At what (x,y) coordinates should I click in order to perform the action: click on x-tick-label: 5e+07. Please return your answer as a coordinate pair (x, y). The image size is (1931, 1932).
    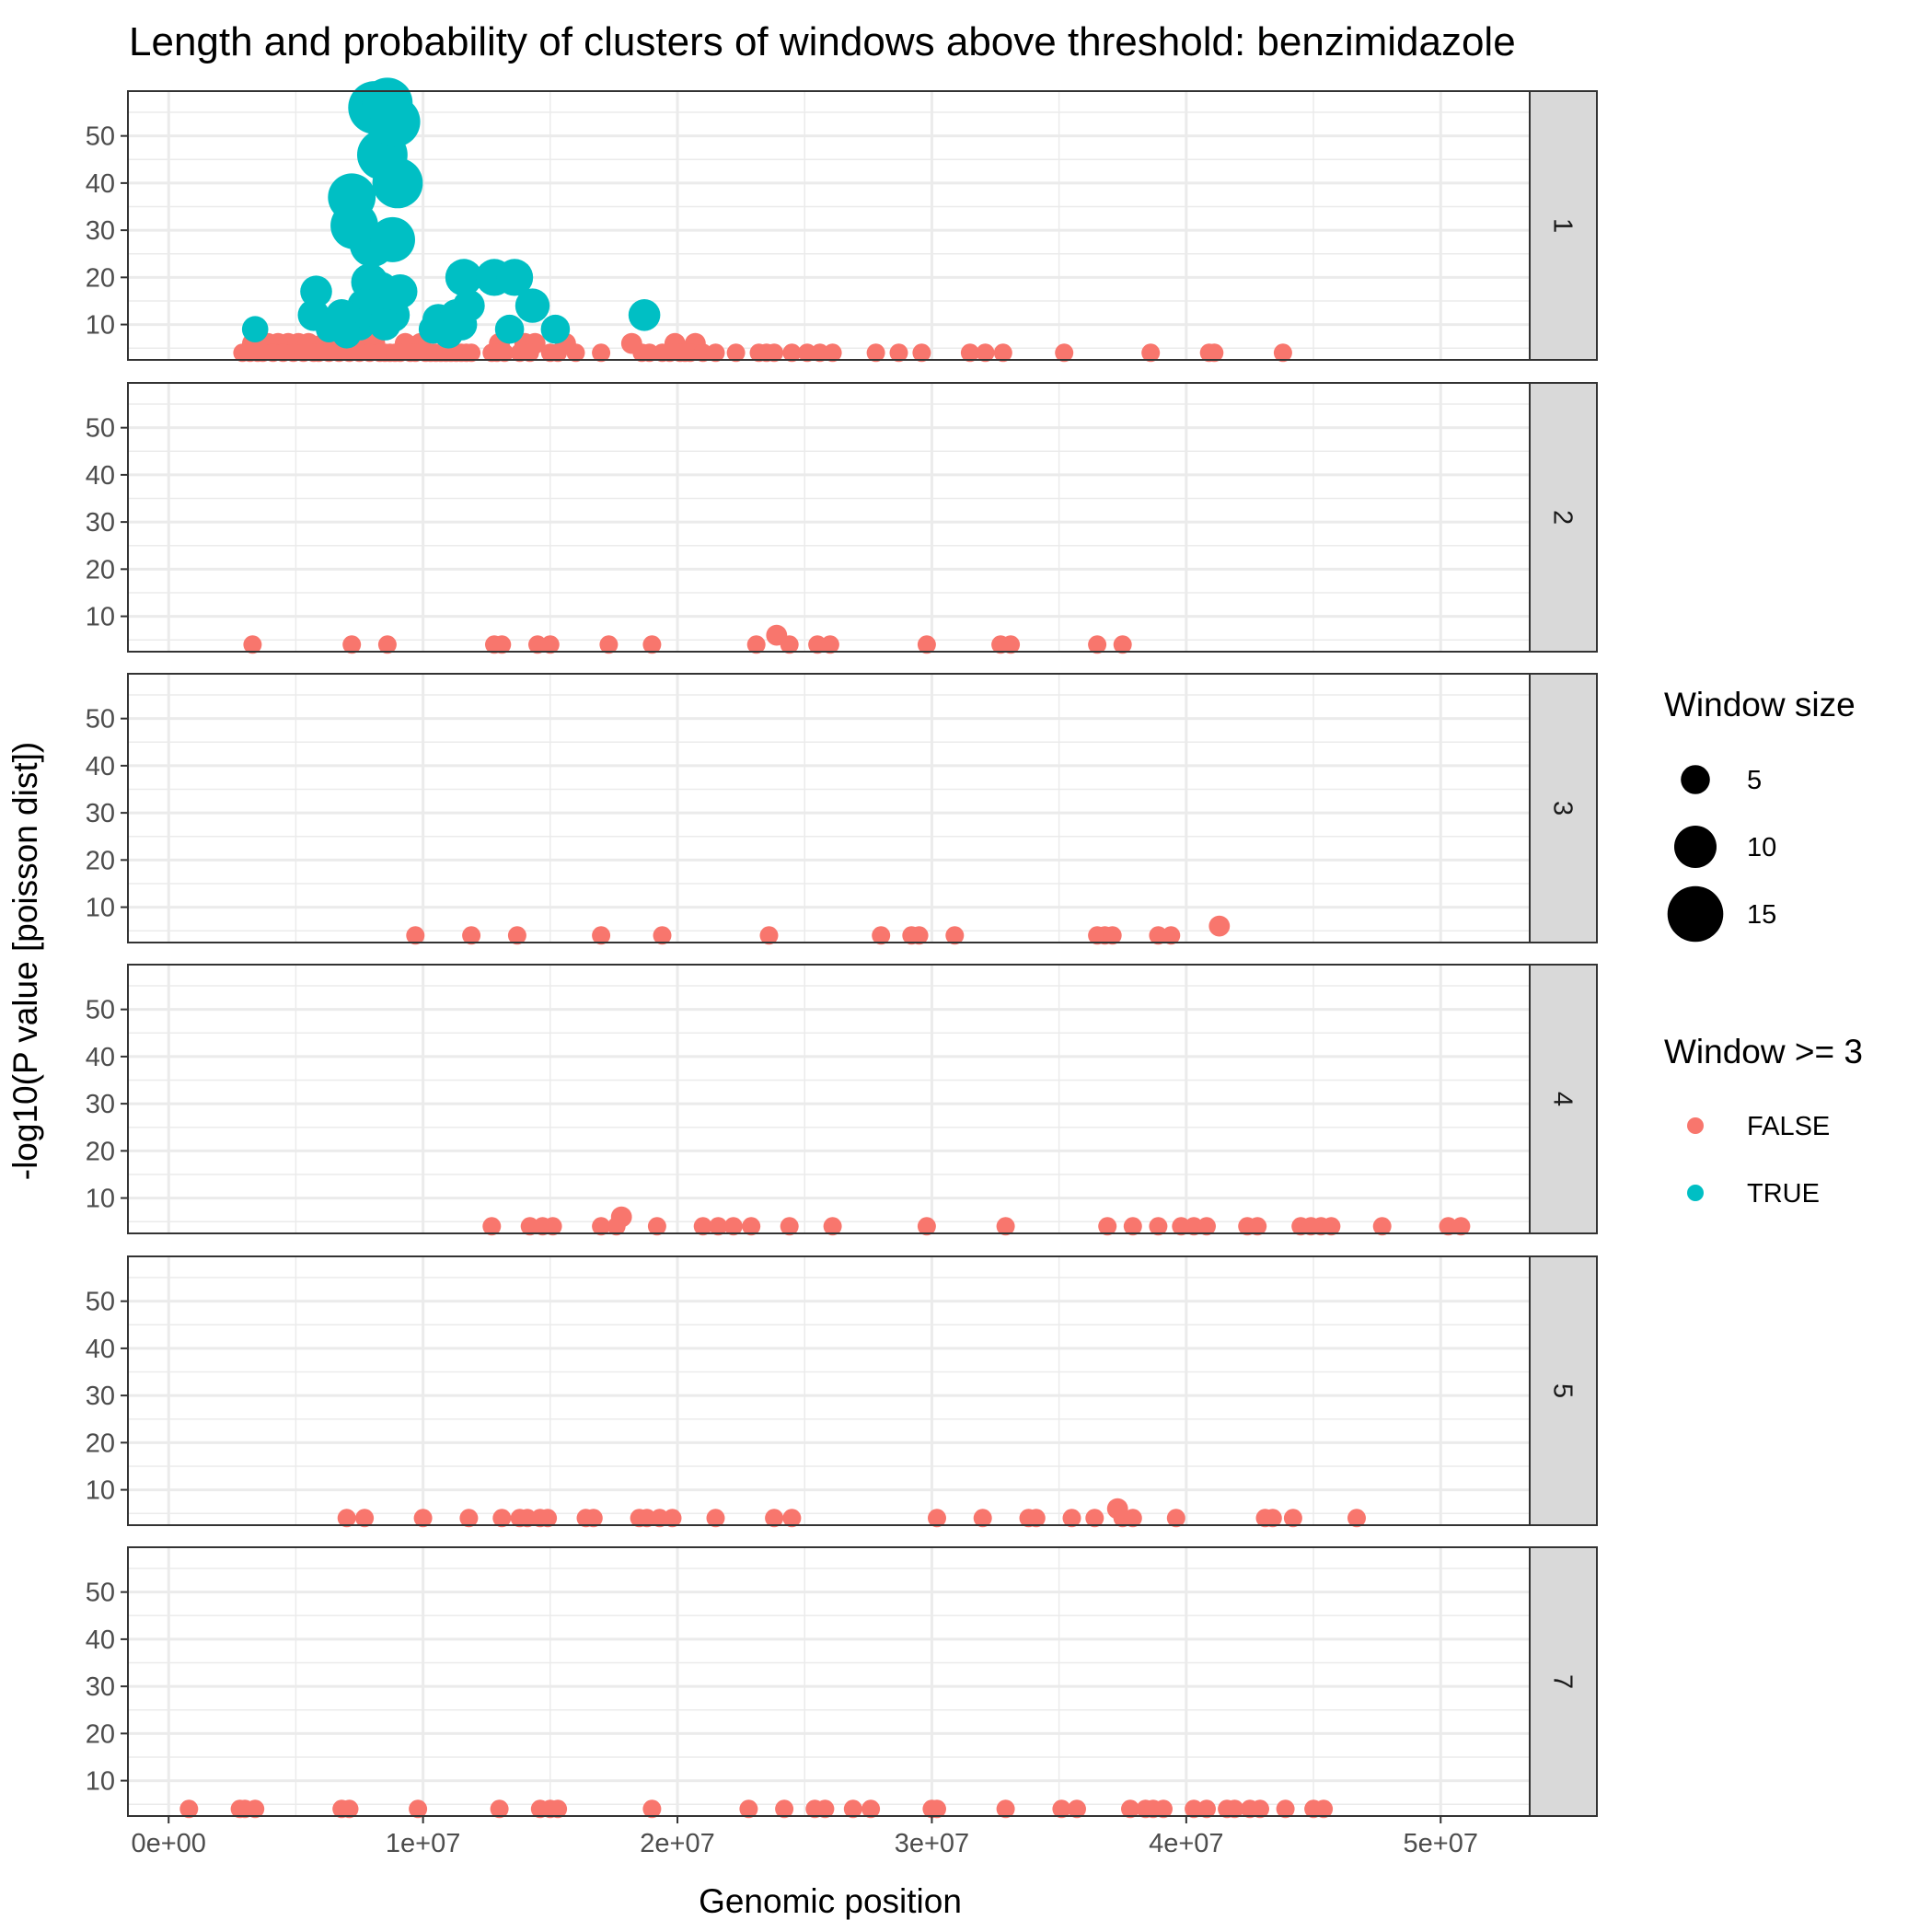
    Looking at the image, I should click on (1441, 1844).